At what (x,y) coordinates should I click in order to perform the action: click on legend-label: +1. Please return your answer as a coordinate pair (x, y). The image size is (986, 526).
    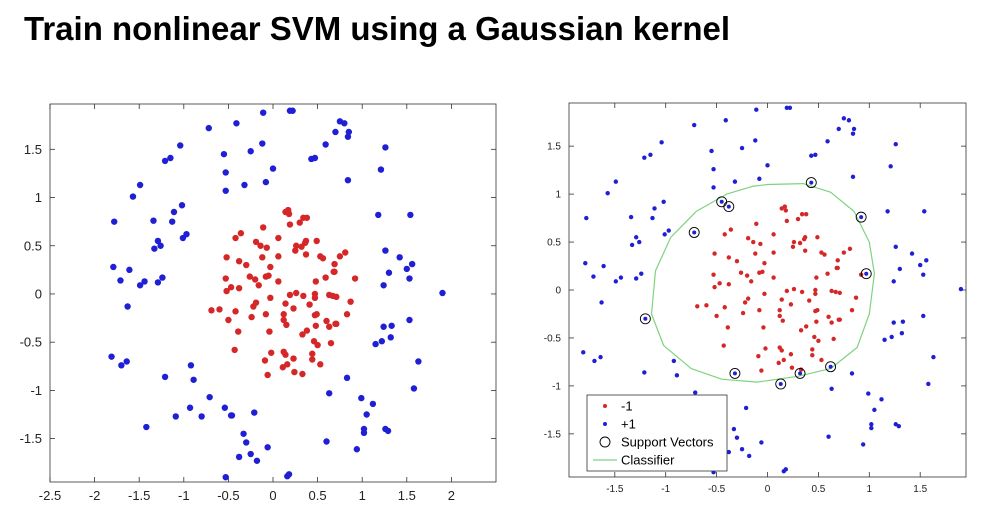
    Looking at the image, I should click on (628, 424).